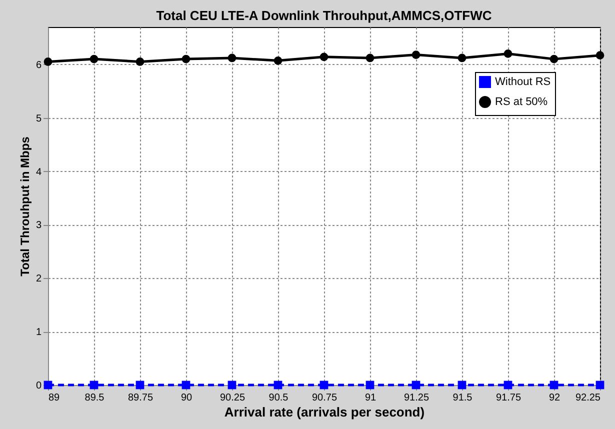  Describe the element at coordinates (39, 386) in the screenshot. I see `y-tick-label: 0` at that location.